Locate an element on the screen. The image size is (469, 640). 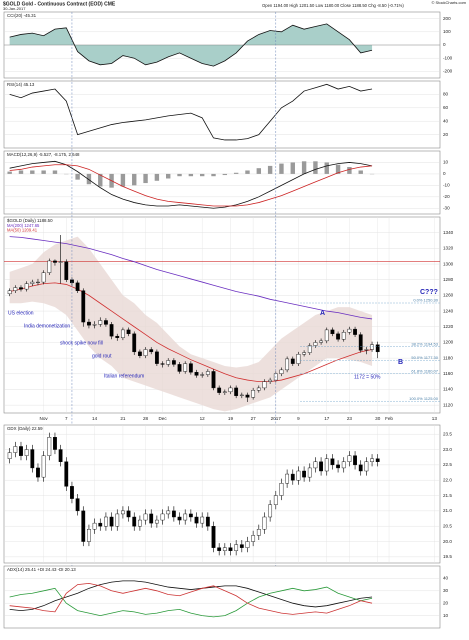
x-tick-label: 14 is located at coordinates (95, 418).